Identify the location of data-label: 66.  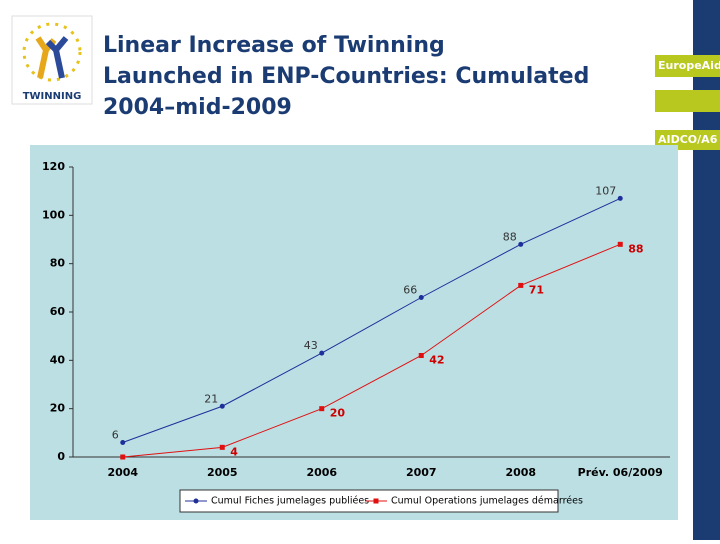
(410, 290).